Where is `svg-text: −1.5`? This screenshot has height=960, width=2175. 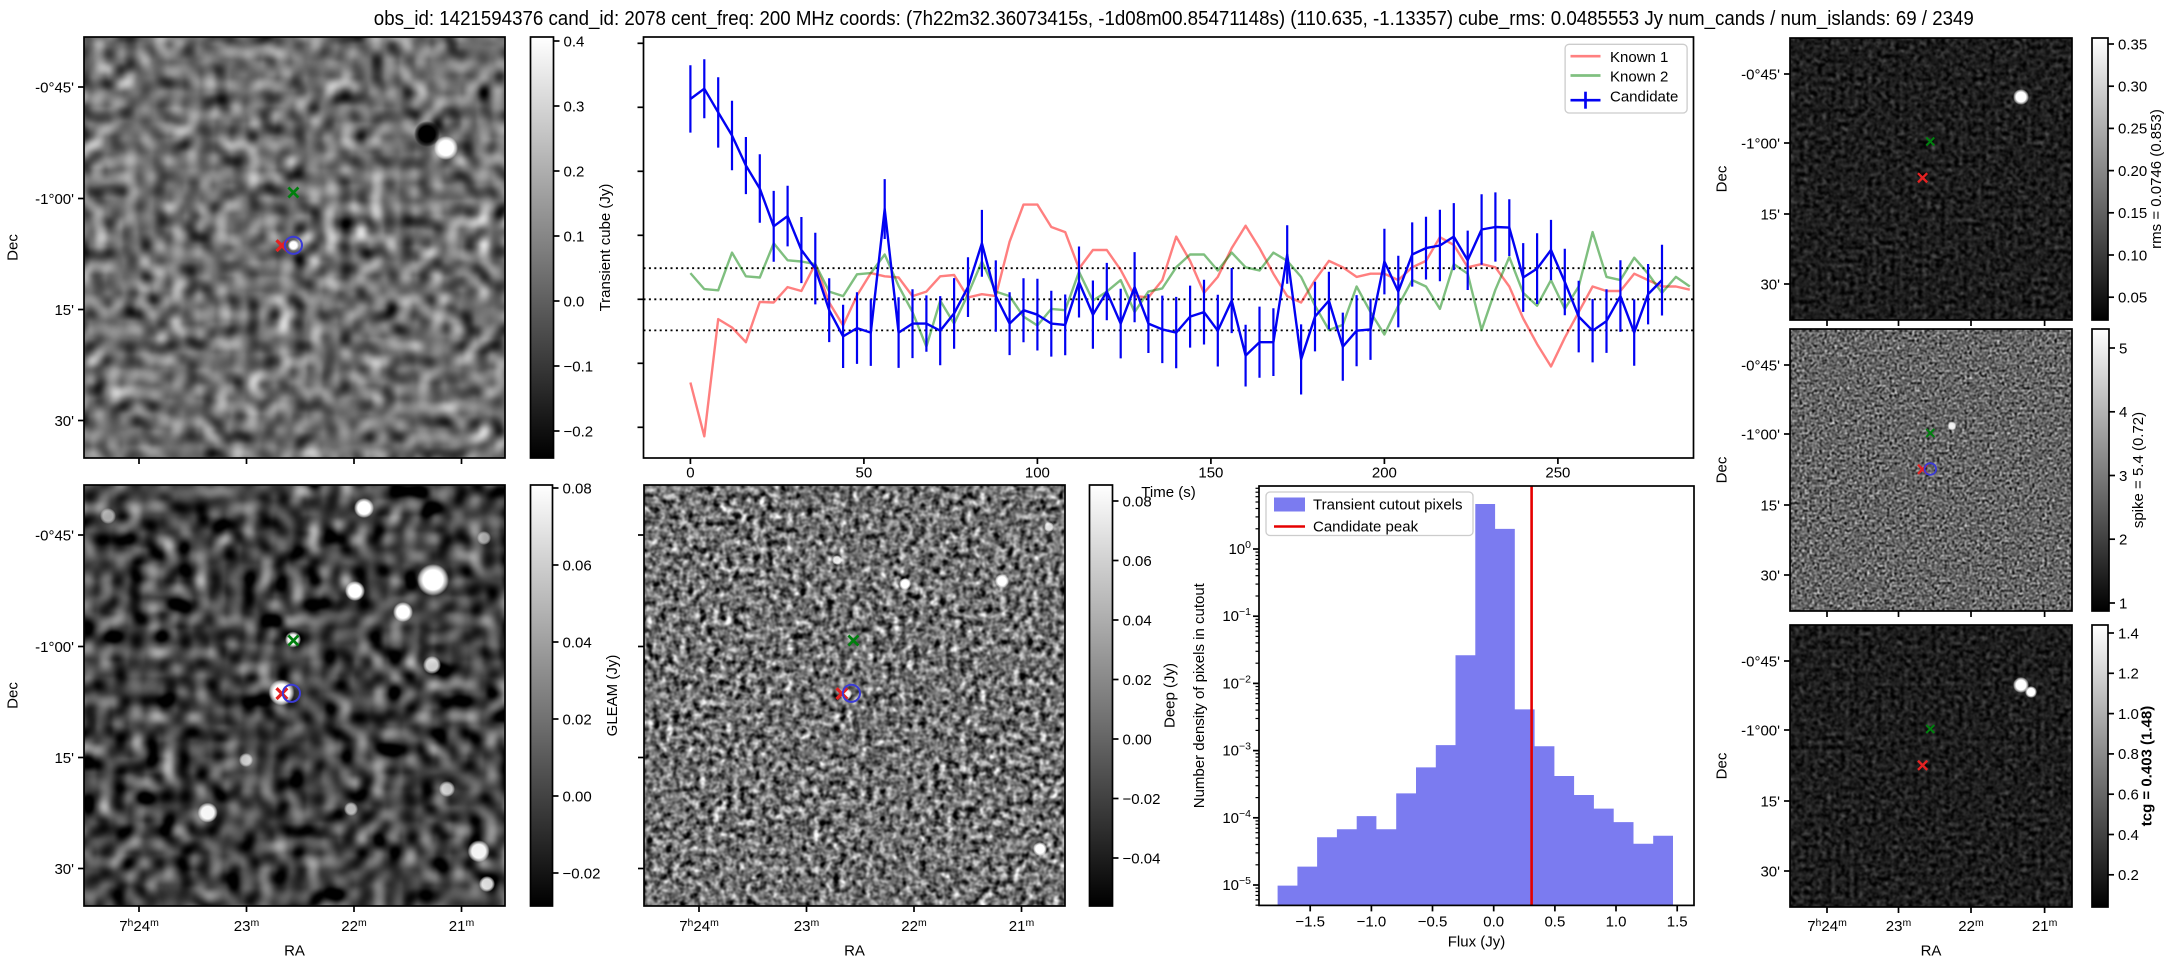
svg-text: −1.5 is located at coordinates (1310, 921).